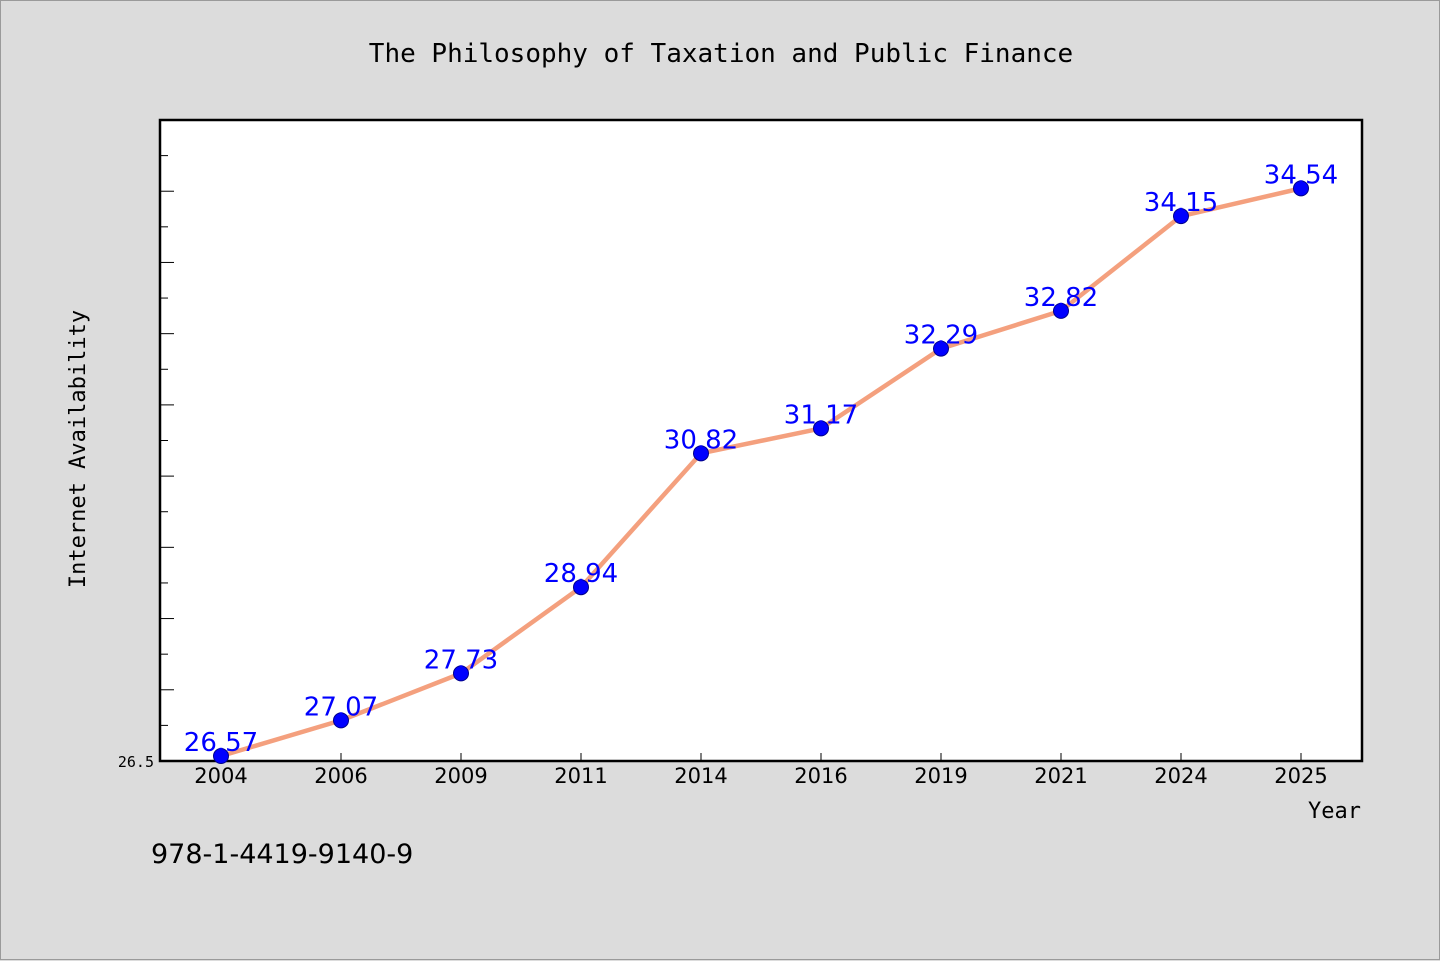 The height and width of the screenshot is (961, 1440). What do you see at coordinates (580, 776) in the screenshot?
I see `x-tick-label: 2011` at bounding box center [580, 776].